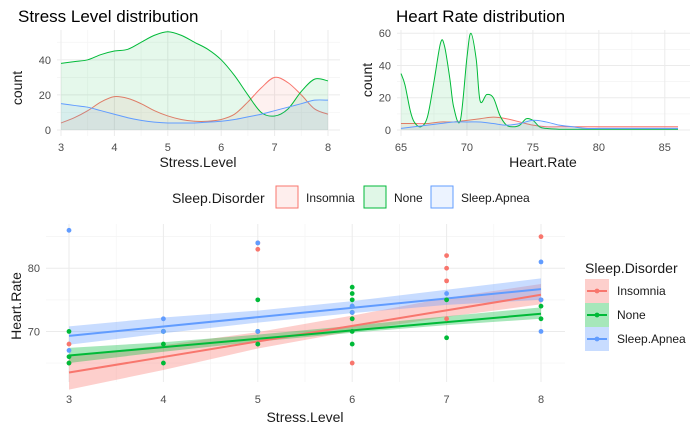 This screenshot has height=432, width=700. What do you see at coordinates (625, 291) in the screenshot?
I see `right-legend-item-insomnia: Insomnia` at bounding box center [625, 291].